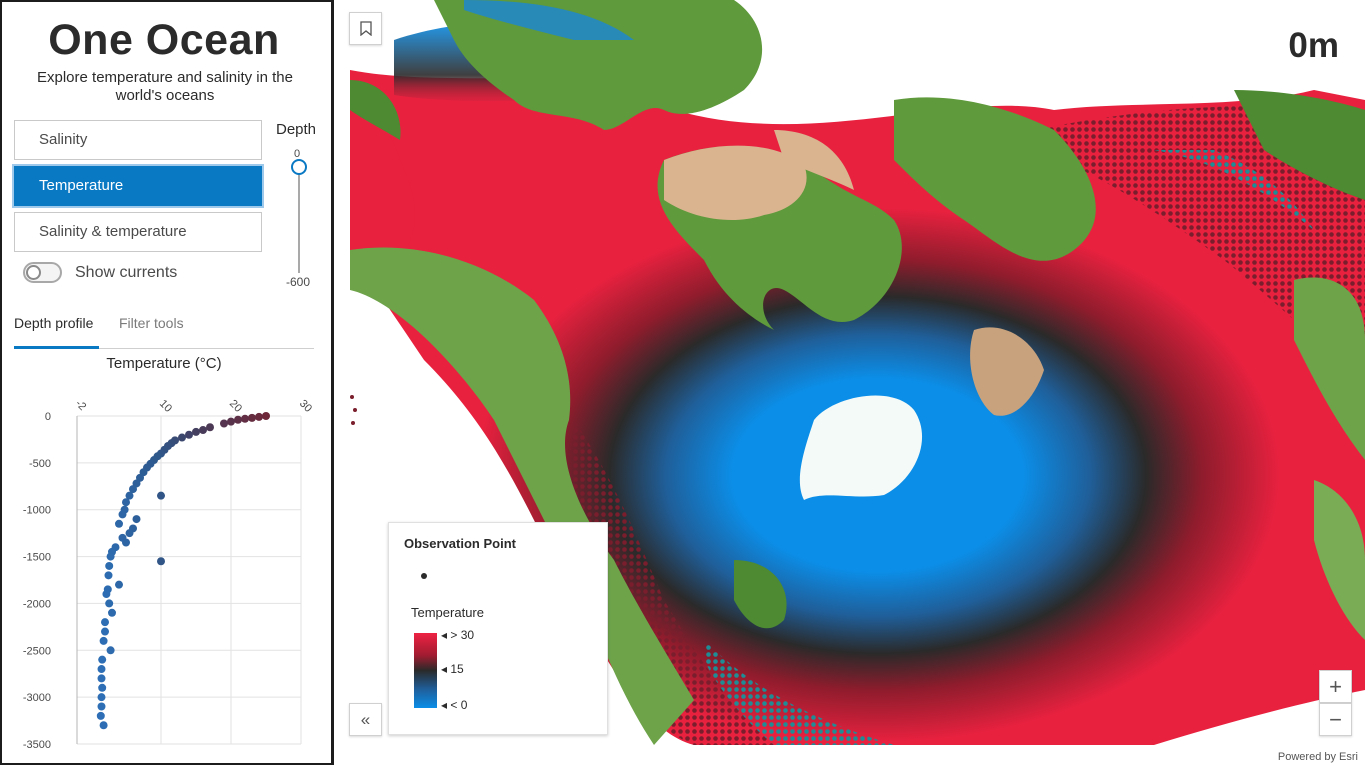  What do you see at coordinates (298, 282) in the screenshot?
I see `depth-slider-min-label: -600` at bounding box center [298, 282].